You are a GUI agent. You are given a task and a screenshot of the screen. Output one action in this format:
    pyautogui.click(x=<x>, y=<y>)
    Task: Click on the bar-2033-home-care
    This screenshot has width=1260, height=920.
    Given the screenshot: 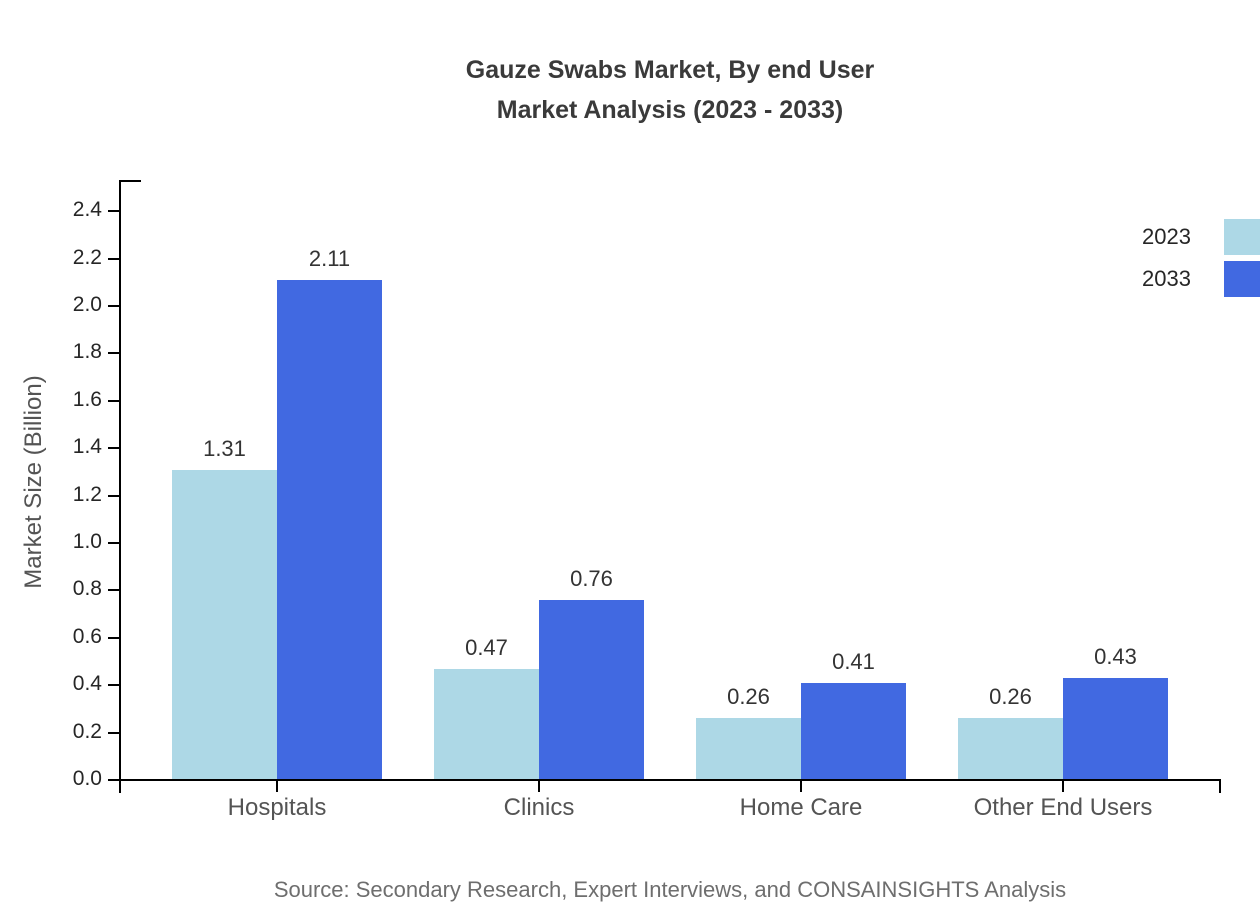 What is the action you would take?
    pyautogui.click(x=853, y=731)
    